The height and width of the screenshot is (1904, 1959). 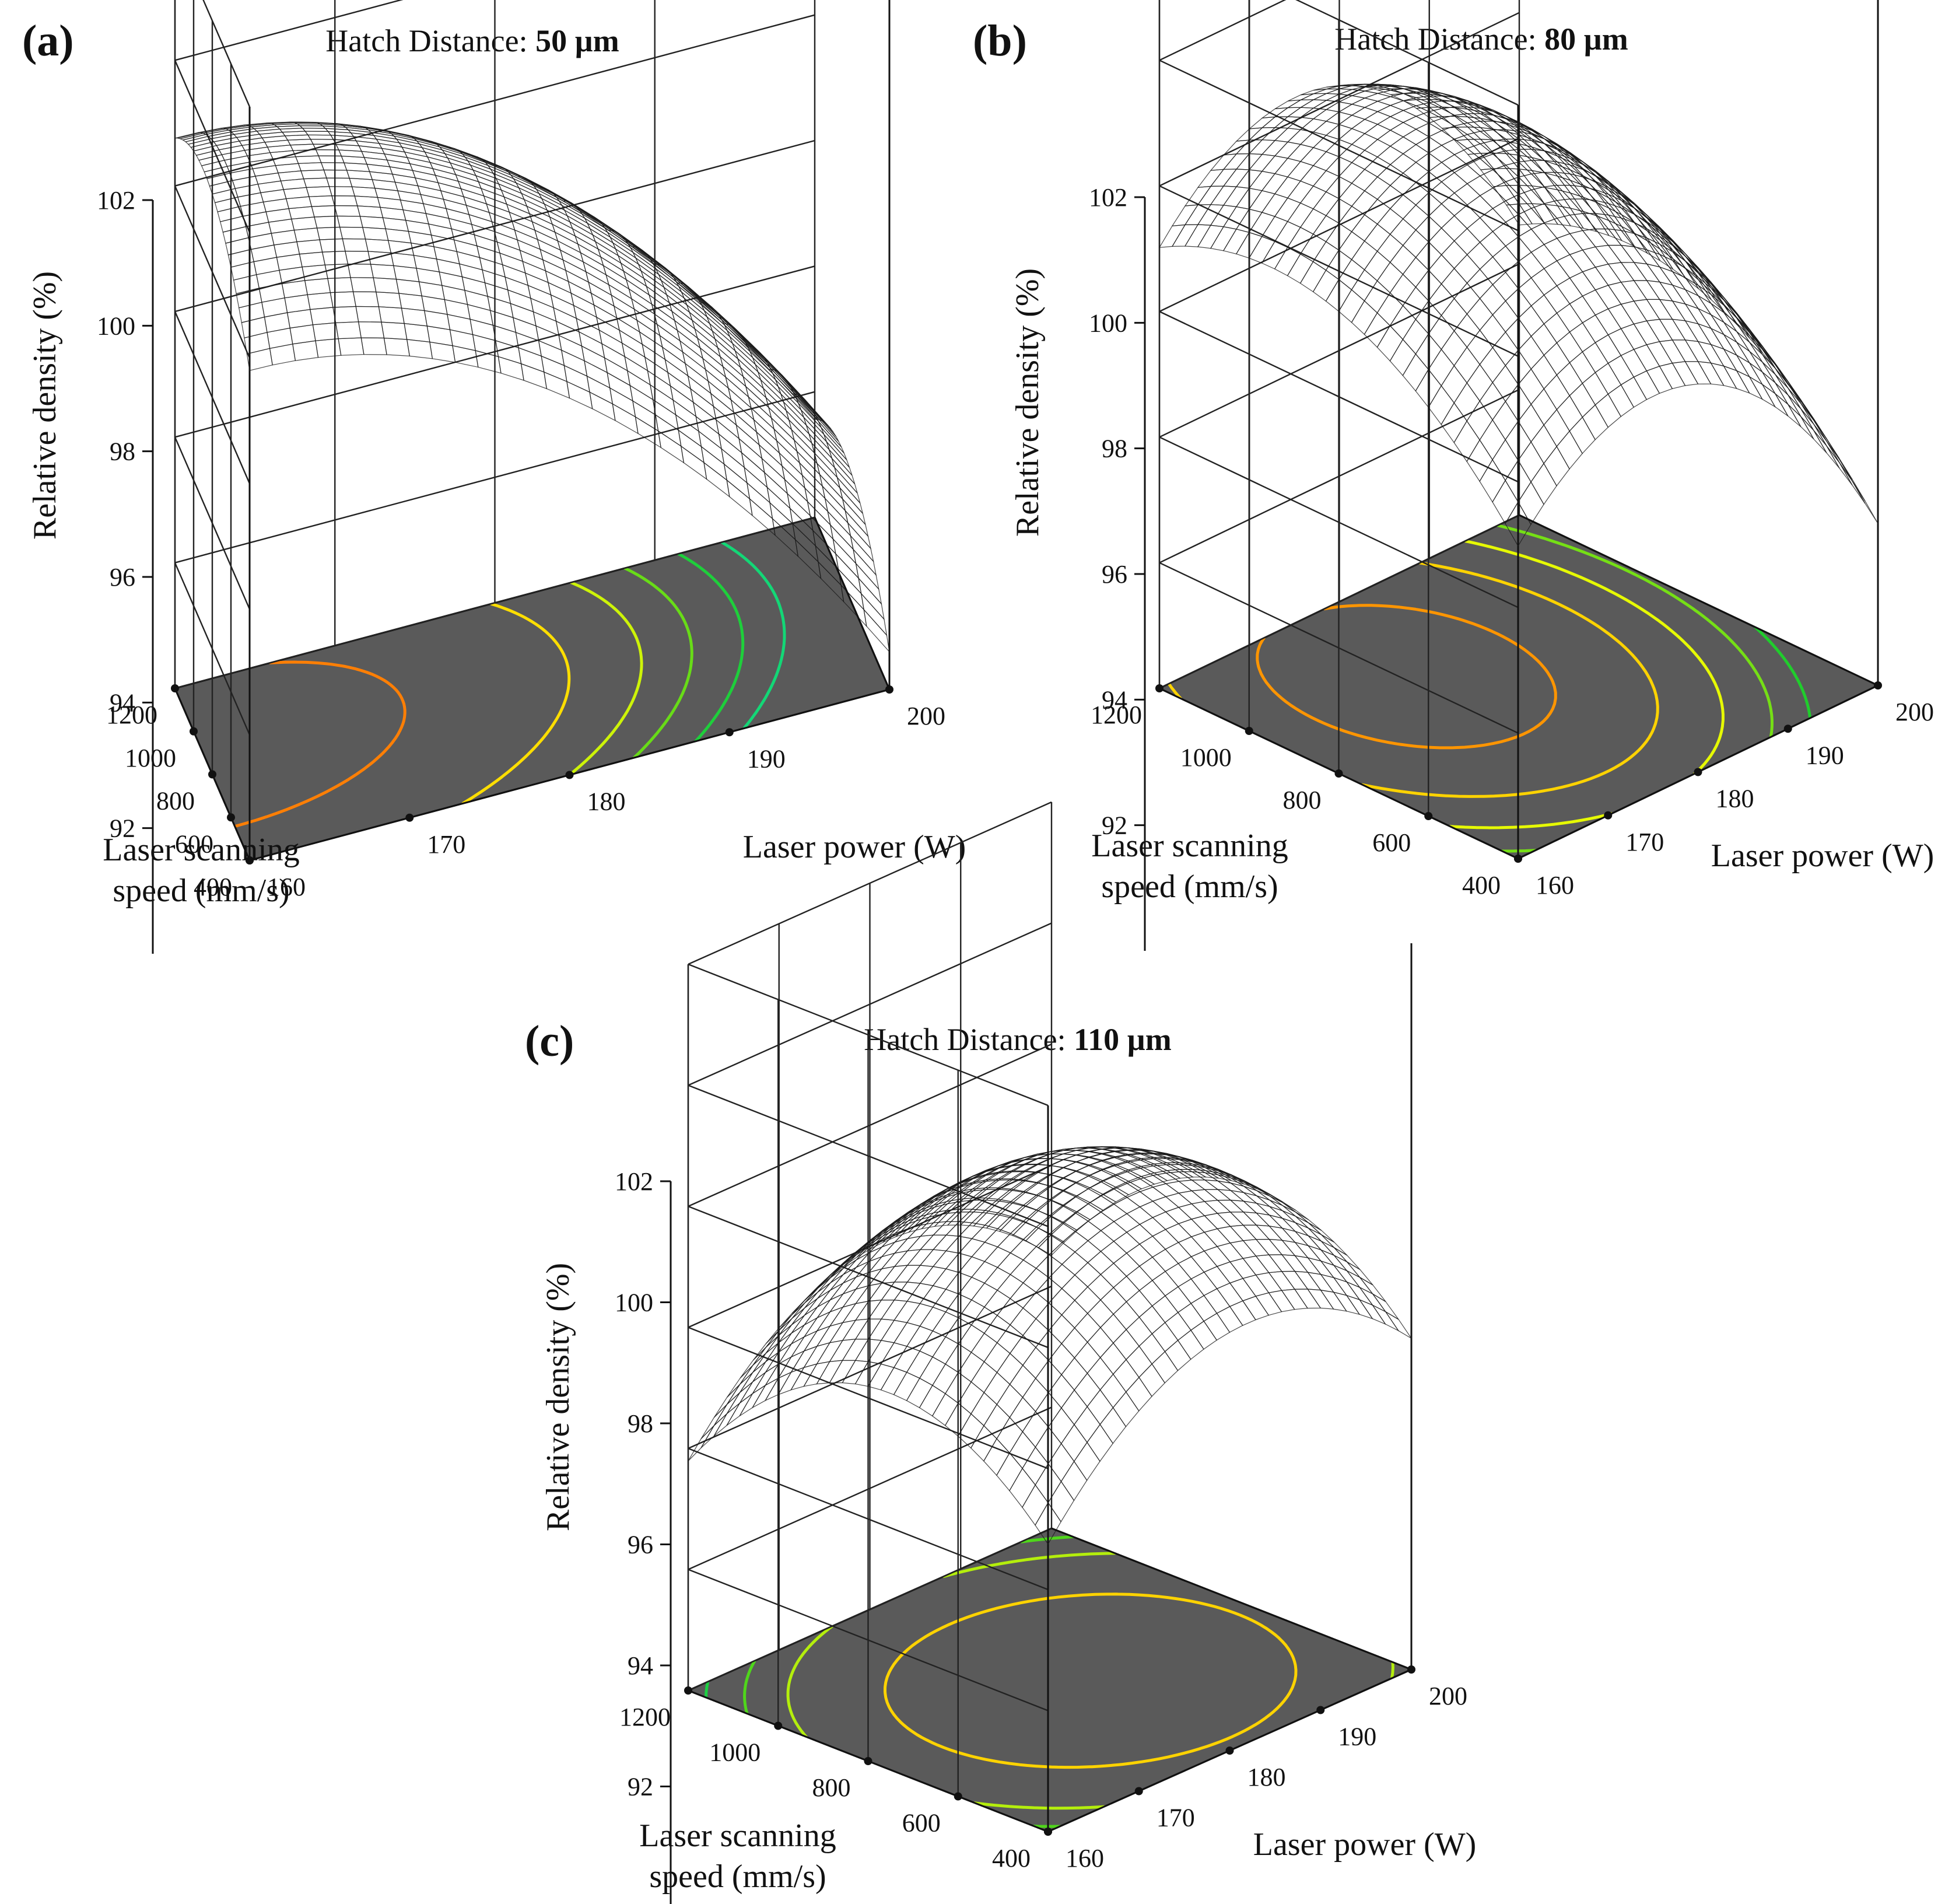 I want to click on chart-title: Hatch Distance: 50 µm, so click(x=472, y=41).